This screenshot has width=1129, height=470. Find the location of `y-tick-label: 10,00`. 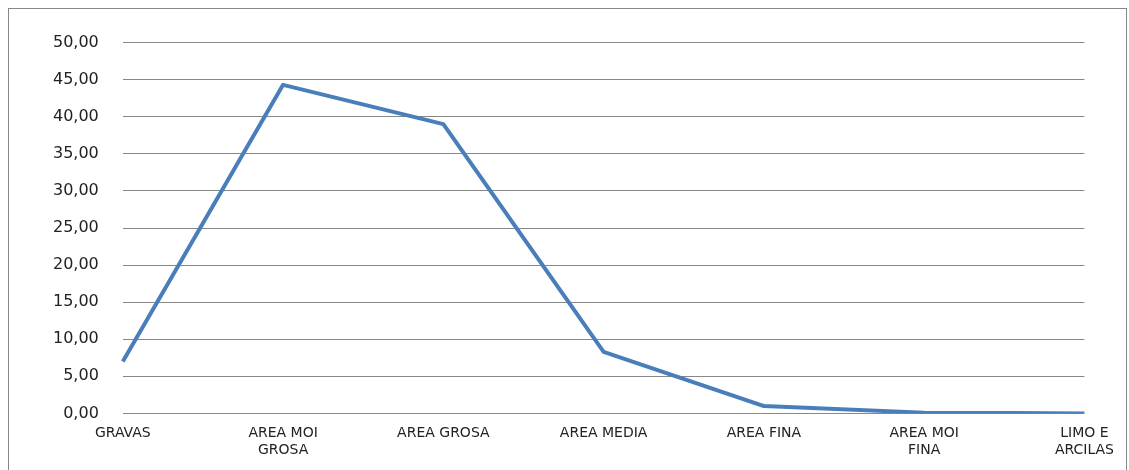

y-tick-label: 10,00 is located at coordinates (75, 338).